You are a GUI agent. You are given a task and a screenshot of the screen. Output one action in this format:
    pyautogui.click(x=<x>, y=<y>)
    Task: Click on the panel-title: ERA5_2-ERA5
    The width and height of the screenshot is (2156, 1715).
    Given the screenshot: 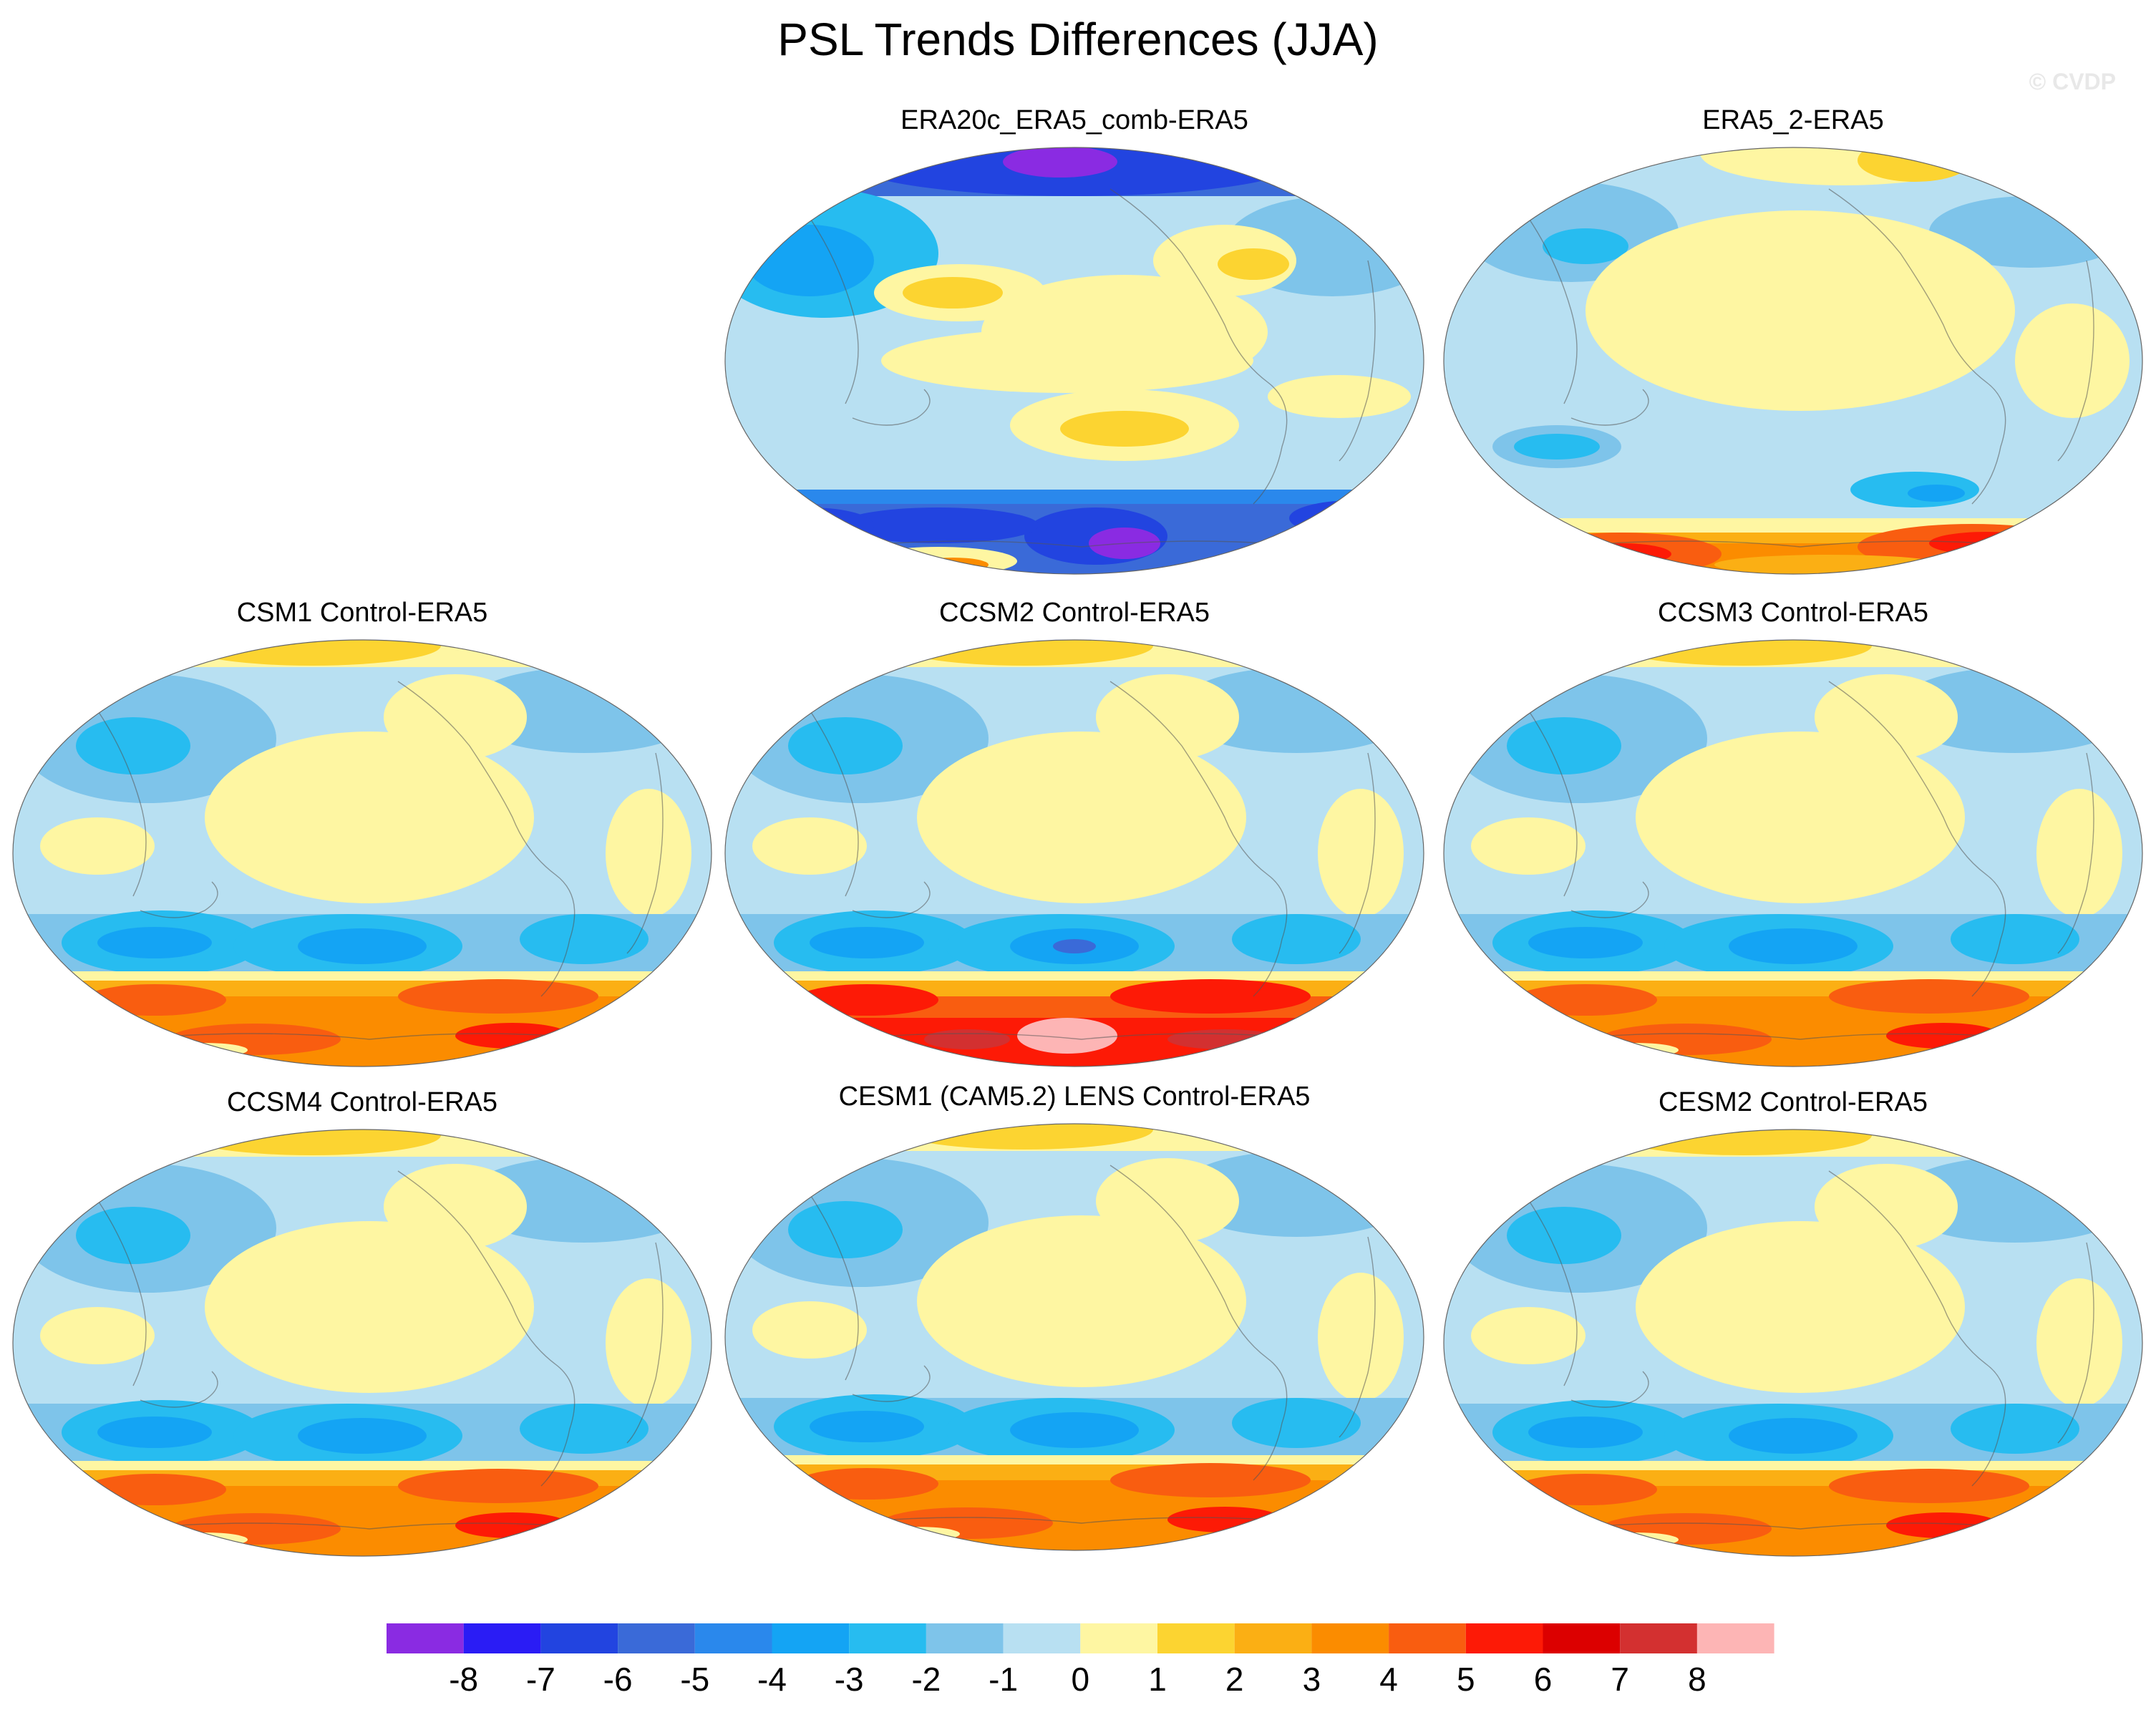 What is the action you would take?
    pyautogui.click(x=1793, y=120)
    